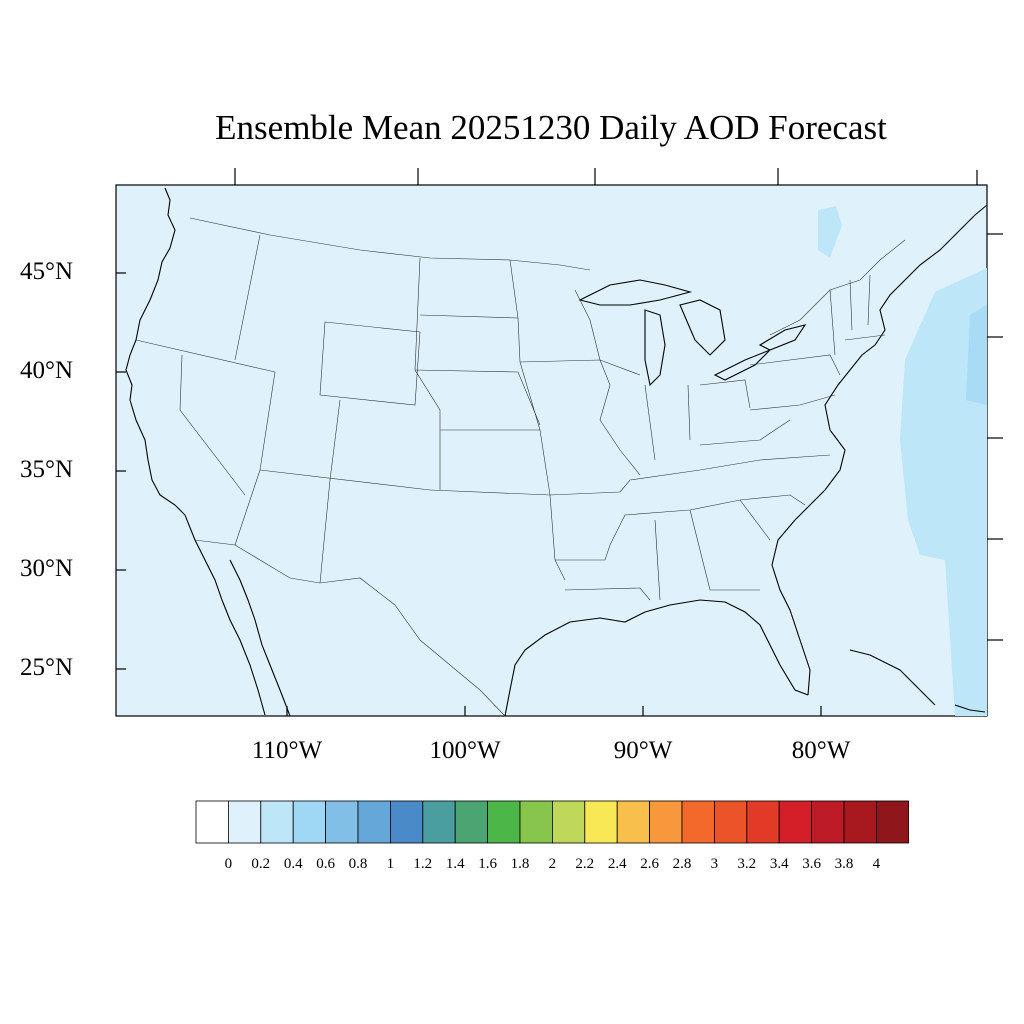 This screenshot has height=1024, width=1024. Describe the element at coordinates (617, 864) in the screenshot. I see `colorbar-tick-label: 2.4` at that location.